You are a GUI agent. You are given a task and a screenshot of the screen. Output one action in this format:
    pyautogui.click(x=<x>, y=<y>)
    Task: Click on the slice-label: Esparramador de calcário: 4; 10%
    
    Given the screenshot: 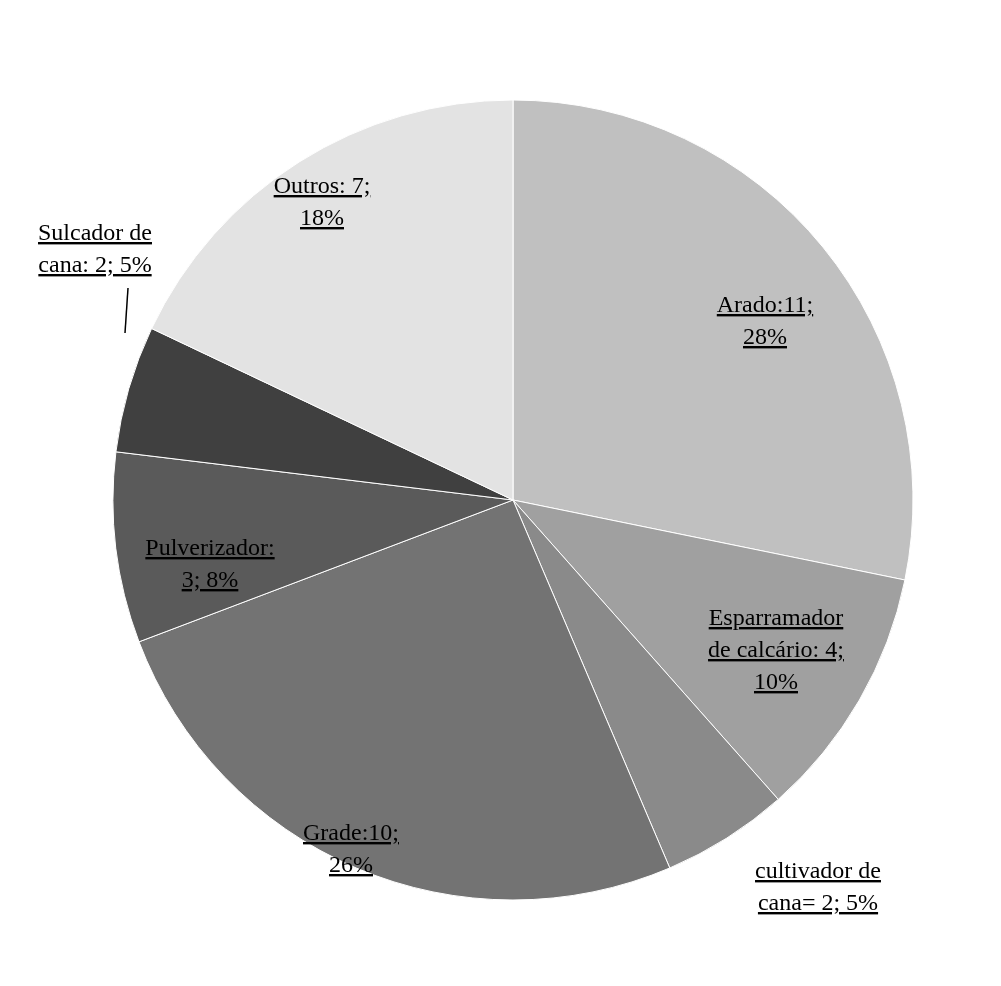 What is the action you would take?
    pyautogui.click(x=776, y=649)
    